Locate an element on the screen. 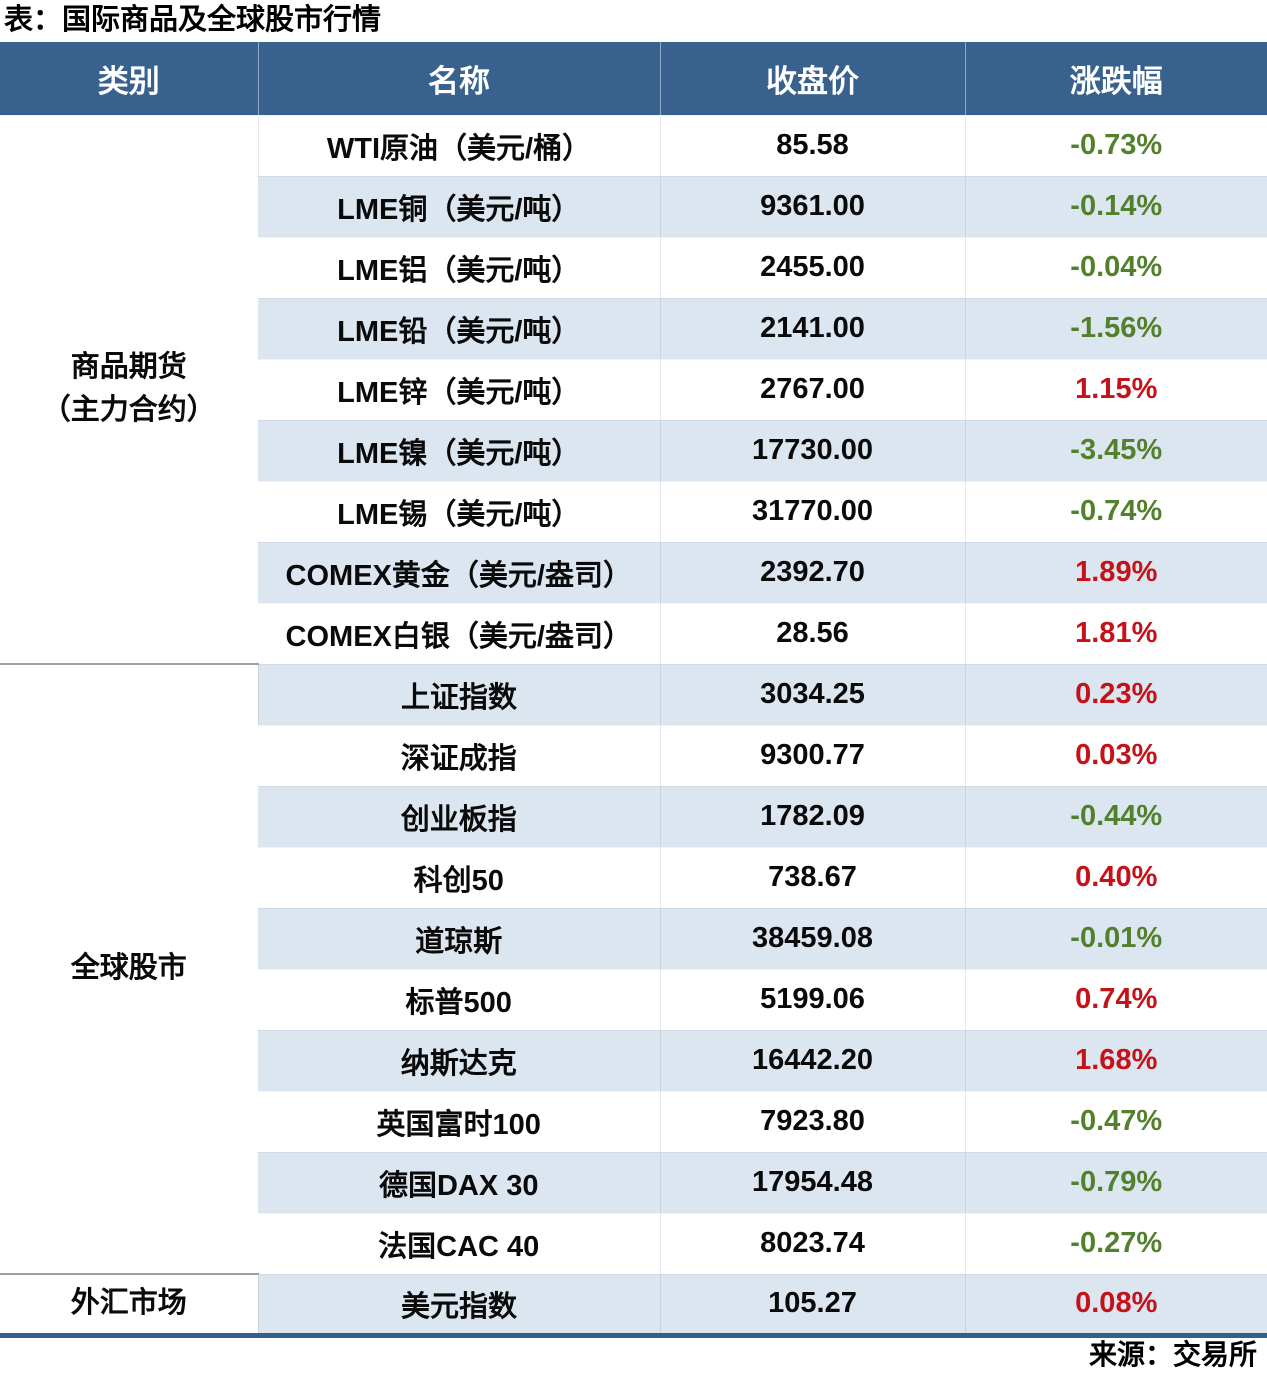 This screenshot has height=1383, width=1267. change-percent: 0.08% is located at coordinates (1115, 1304).